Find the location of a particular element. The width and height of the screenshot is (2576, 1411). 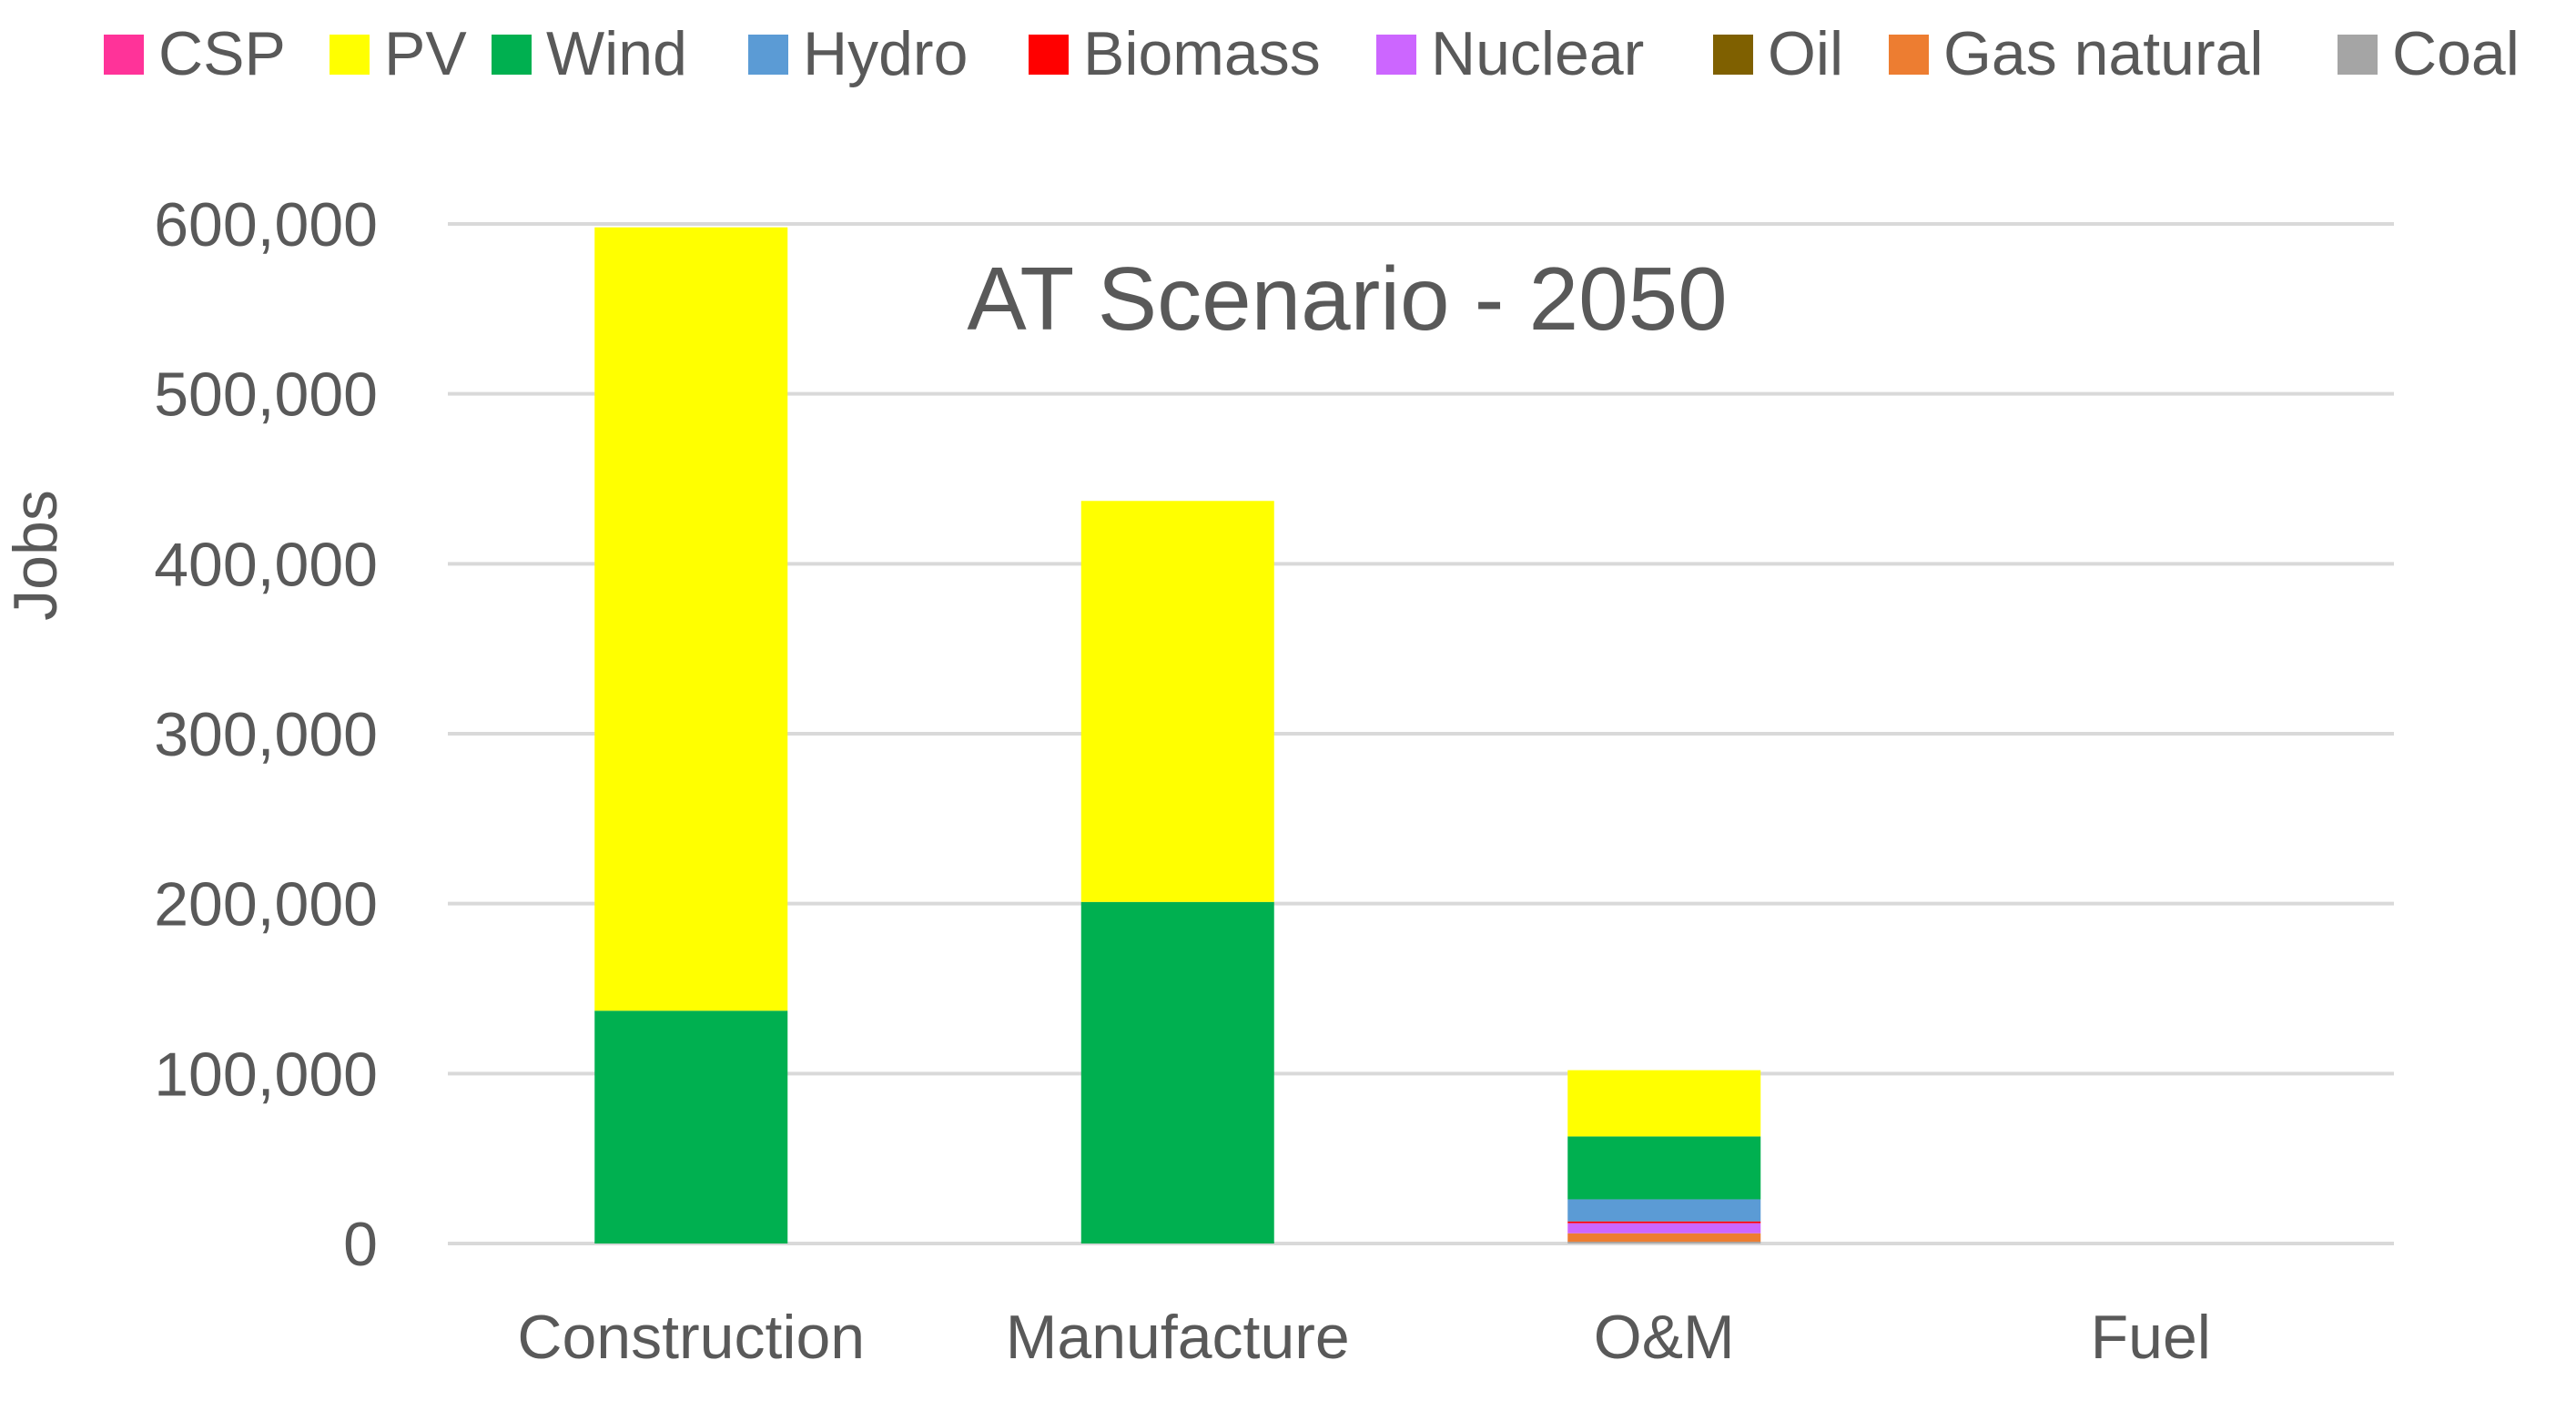

bar-nuclear-o-m is located at coordinates (1664, 1228).